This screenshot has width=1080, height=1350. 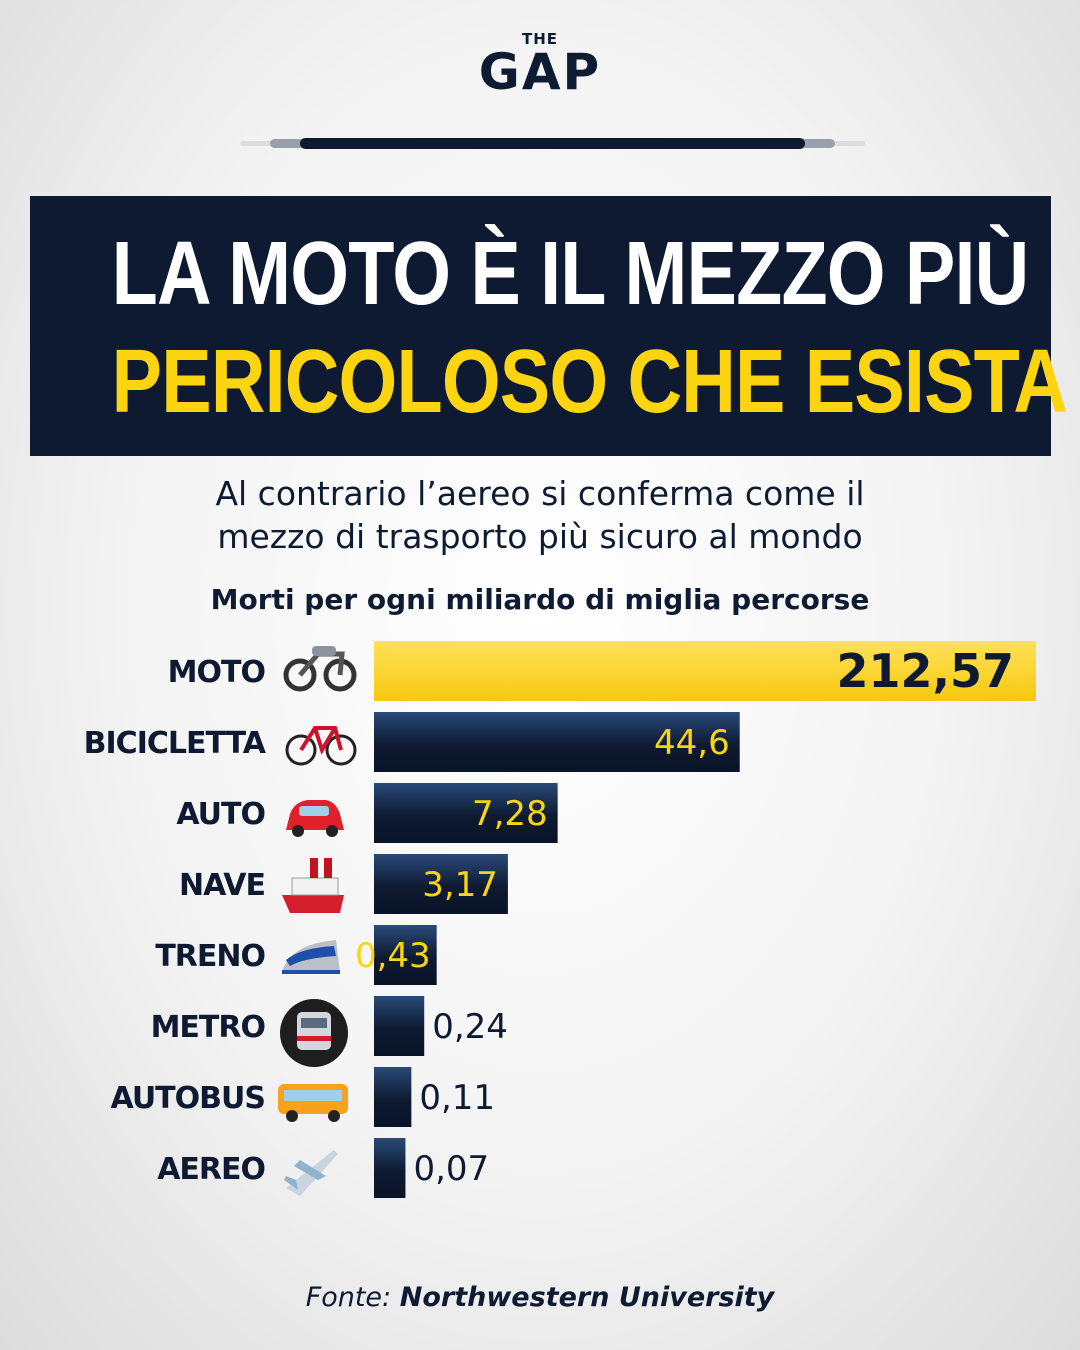 I want to click on brand-logo: THE GAP, so click(x=540, y=68).